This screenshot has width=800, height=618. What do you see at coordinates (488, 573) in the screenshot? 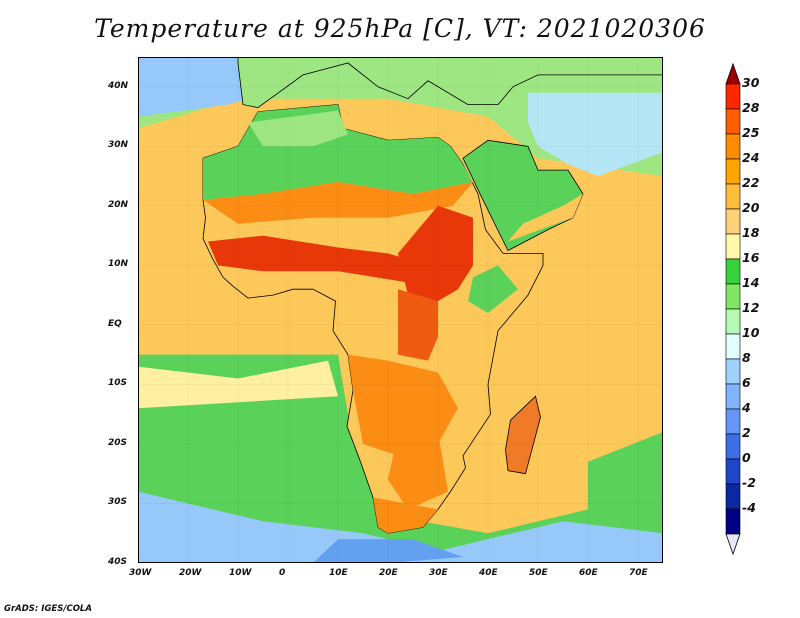
I see `longitude-label: 40E` at bounding box center [488, 573].